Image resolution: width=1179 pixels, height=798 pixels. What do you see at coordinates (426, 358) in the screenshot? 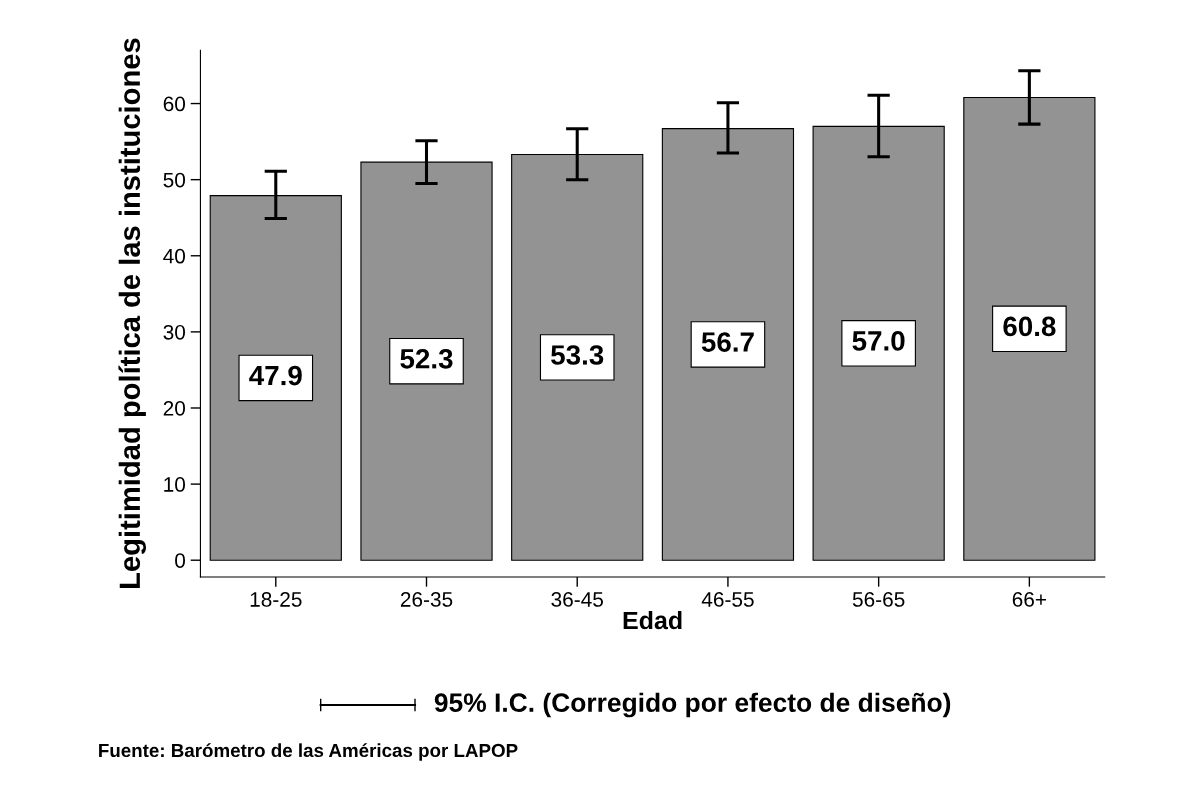
I see `data-label: 52.3` at bounding box center [426, 358].